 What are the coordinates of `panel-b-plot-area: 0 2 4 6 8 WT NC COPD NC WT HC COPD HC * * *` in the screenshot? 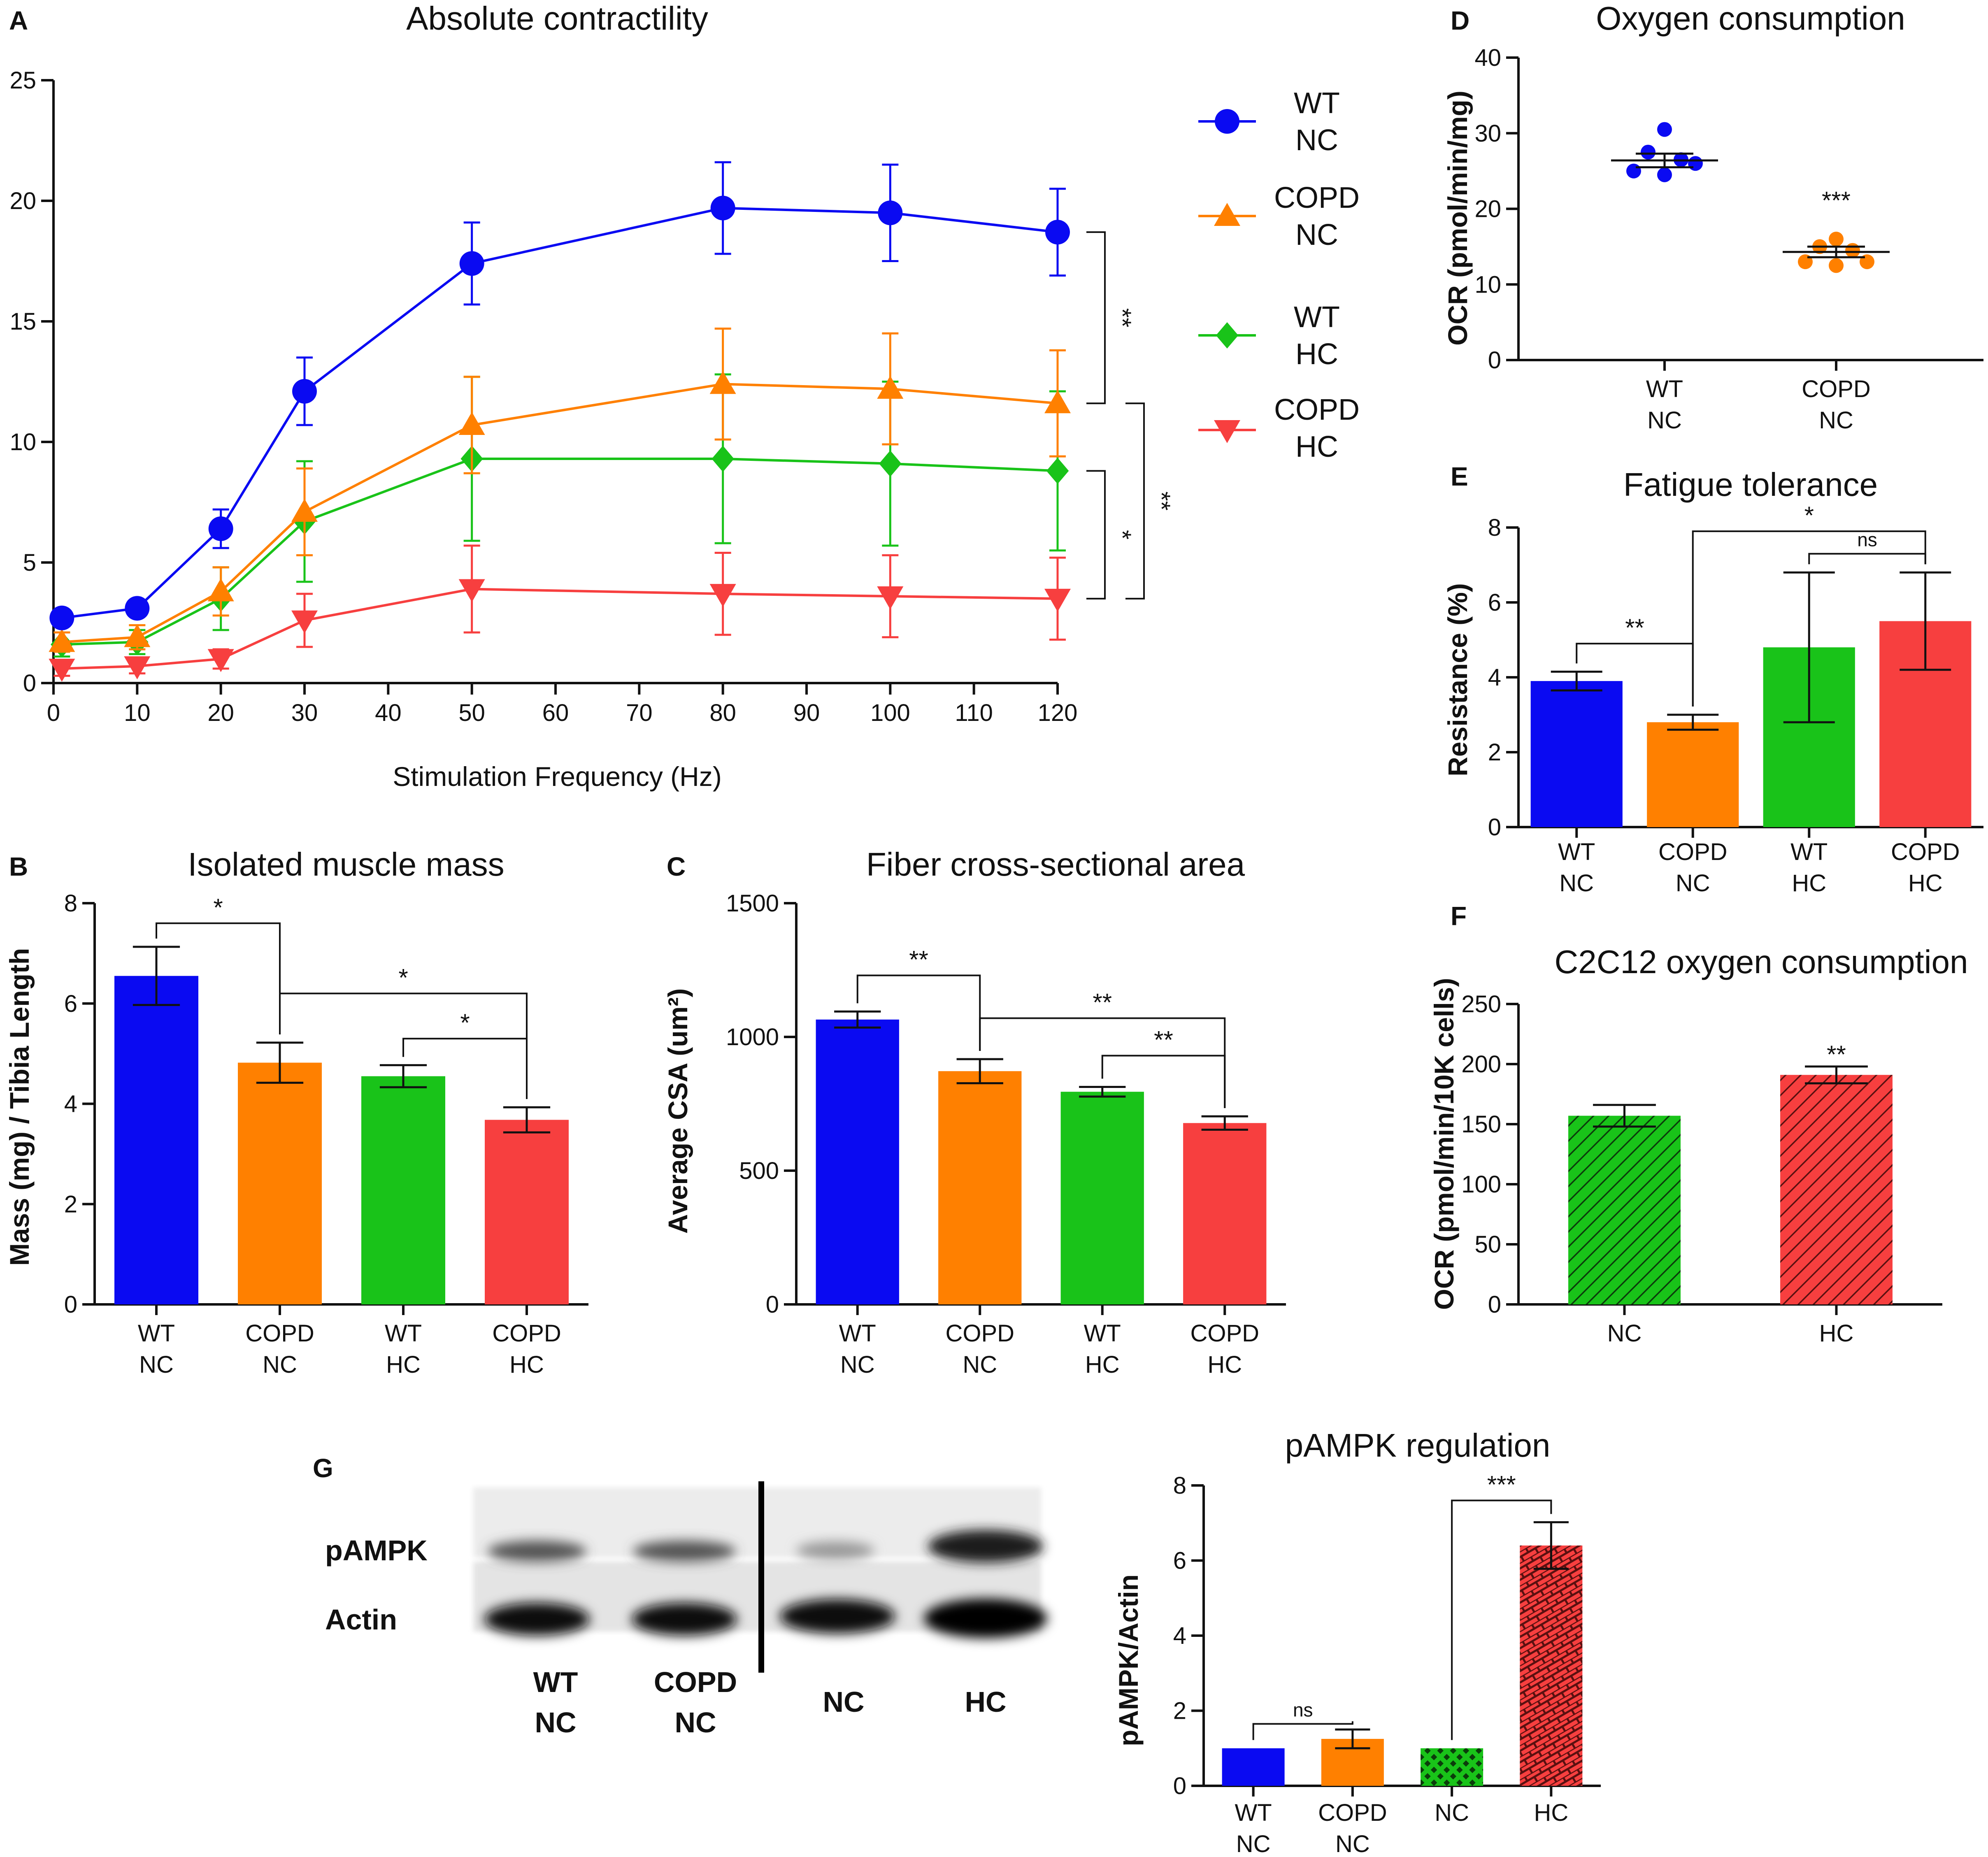 It's located at (326, 1134).